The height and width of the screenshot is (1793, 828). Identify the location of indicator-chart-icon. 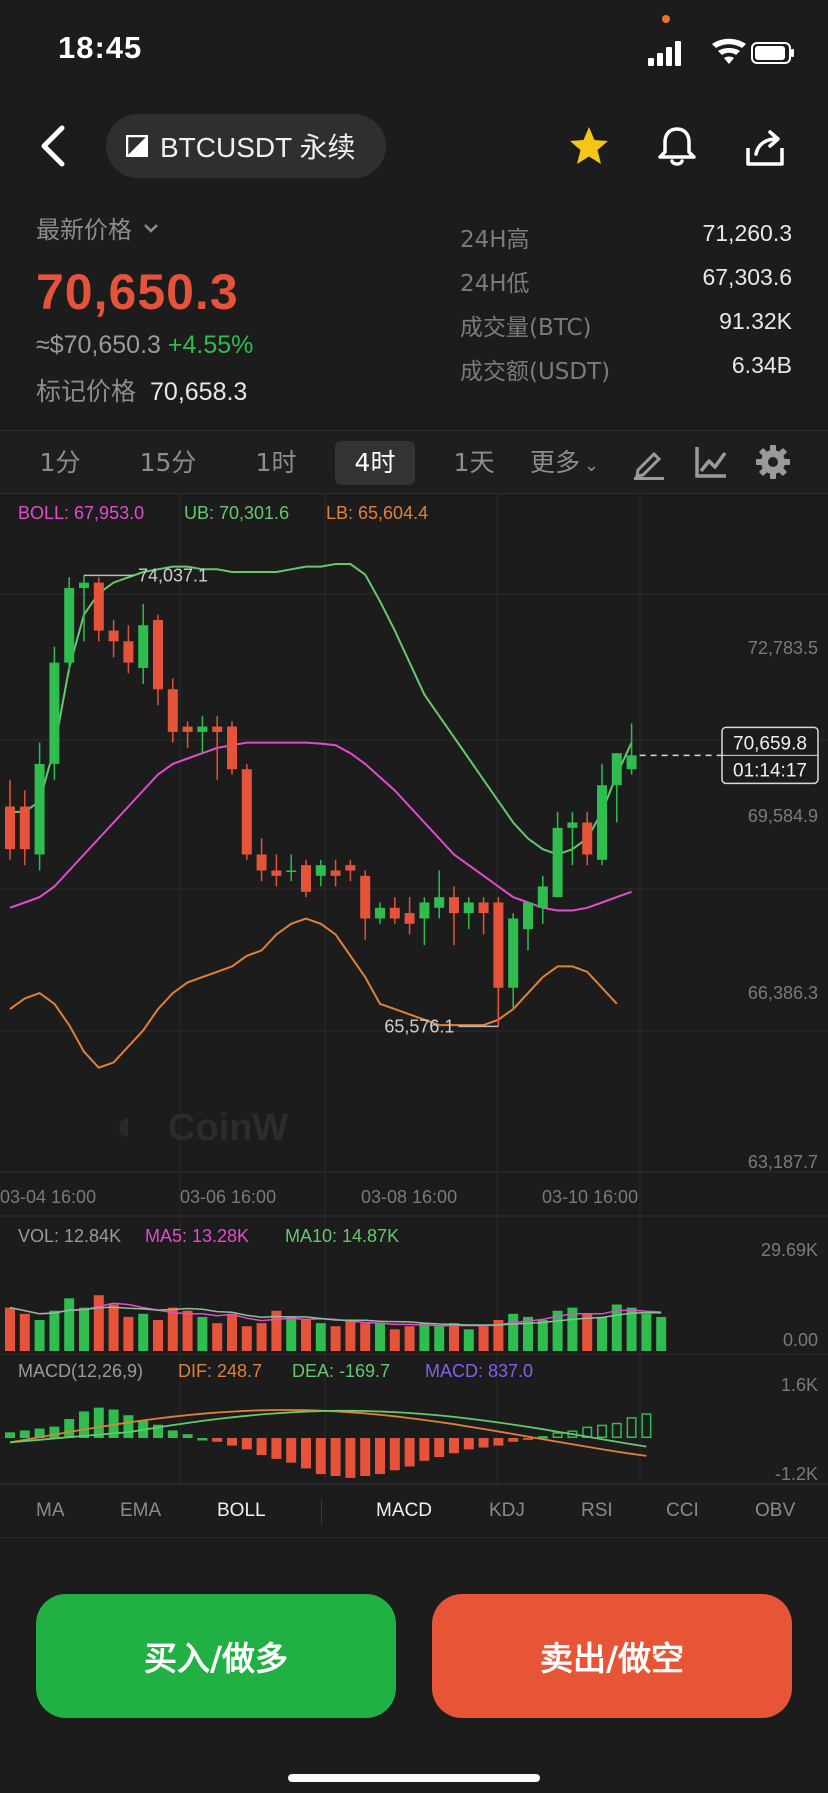
(711, 462).